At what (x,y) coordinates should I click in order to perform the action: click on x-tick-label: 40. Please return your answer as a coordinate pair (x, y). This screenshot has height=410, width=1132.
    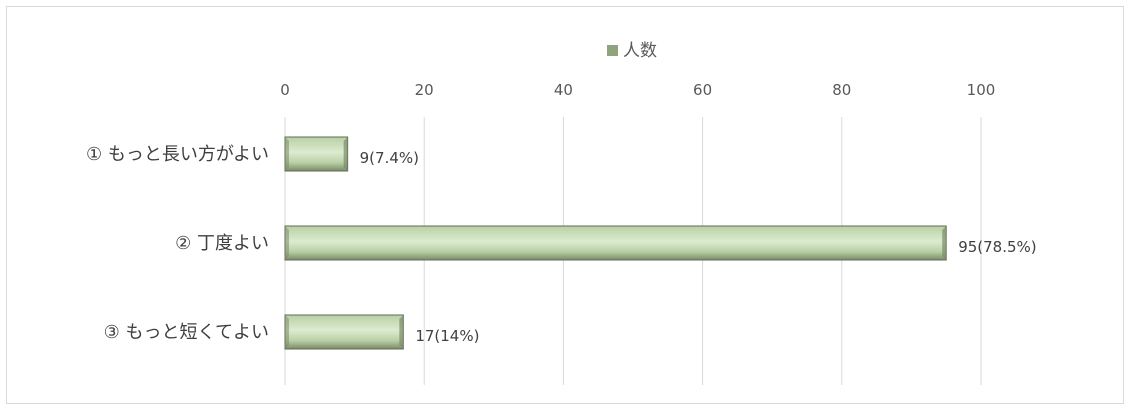
    Looking at the image, I should click on (563, 90).